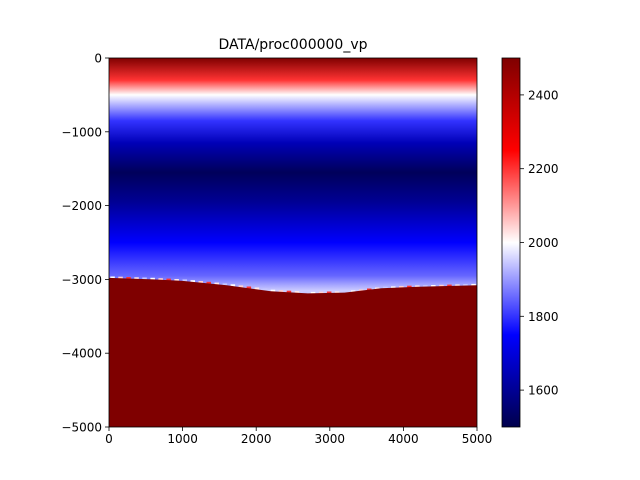 Image resolution: width=640 pixels, height=480 pixels. What do you see at coordinates (81, 354) in the screenshot?
I see `y-tick-label: −4000` at bounding box center [81, 354].